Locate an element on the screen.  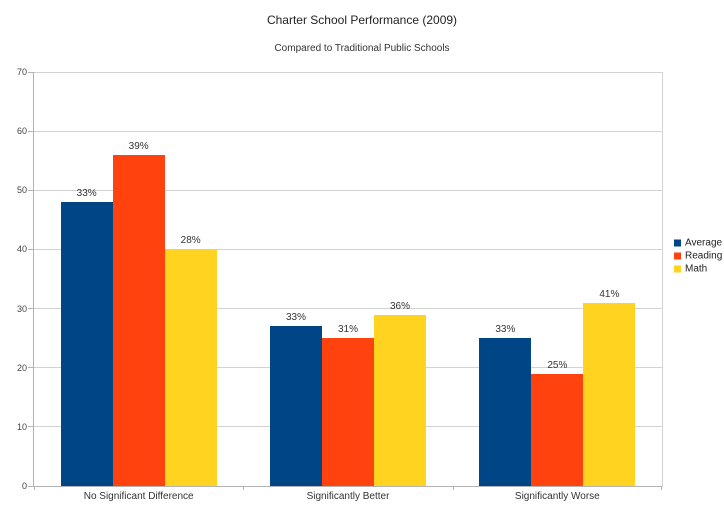
legend-swatch-math is located at coordinates (677, 269).